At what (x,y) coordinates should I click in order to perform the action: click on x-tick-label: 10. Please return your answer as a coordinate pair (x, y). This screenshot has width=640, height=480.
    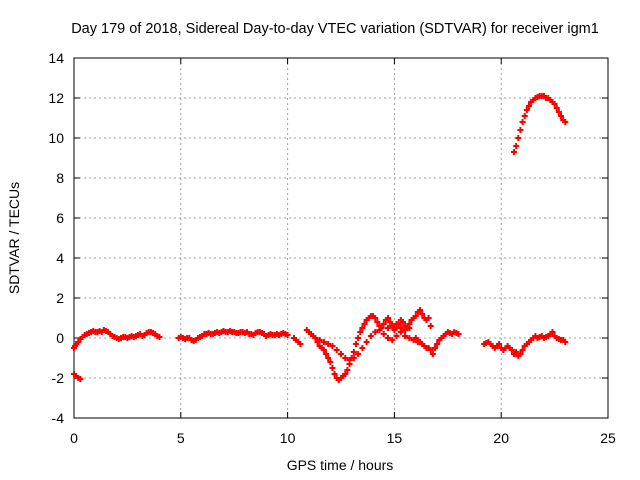
    Looking at the image, I should click on (288, 438).